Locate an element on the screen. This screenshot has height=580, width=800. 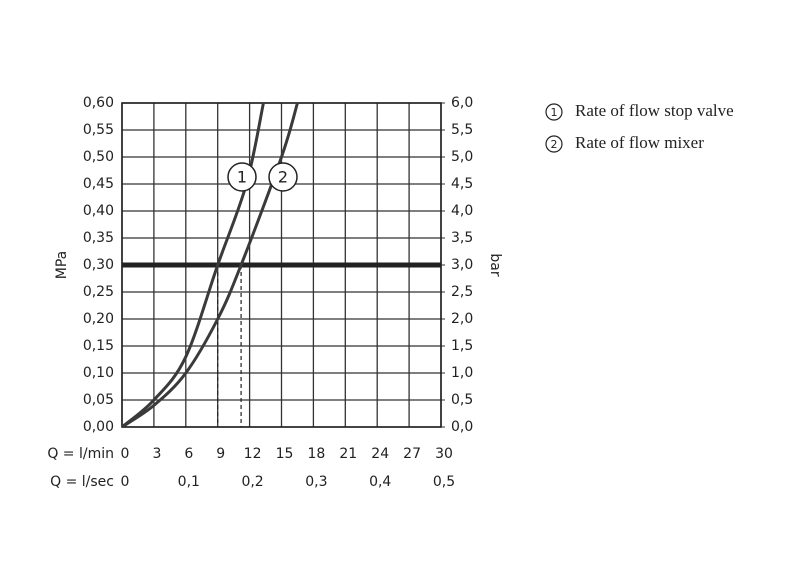
y-tick-label: 0,45 is located at coordinates (98, 184).